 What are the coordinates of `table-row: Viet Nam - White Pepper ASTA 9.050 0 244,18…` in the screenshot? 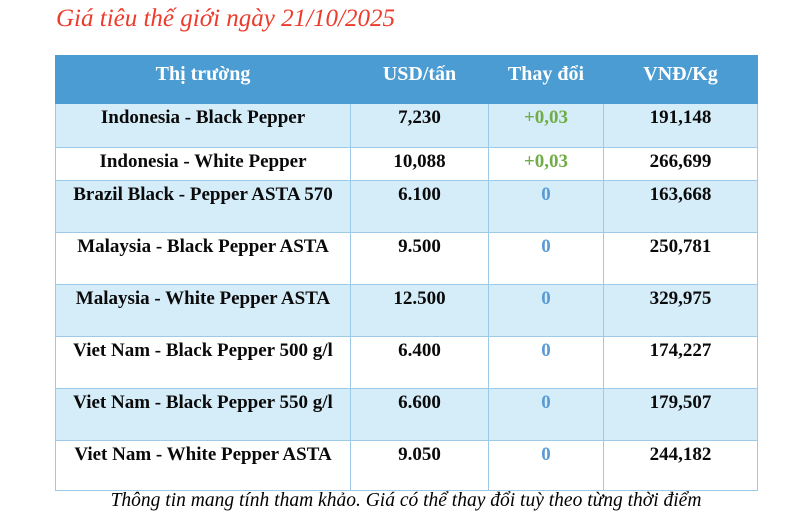 It's located at (406, 465).